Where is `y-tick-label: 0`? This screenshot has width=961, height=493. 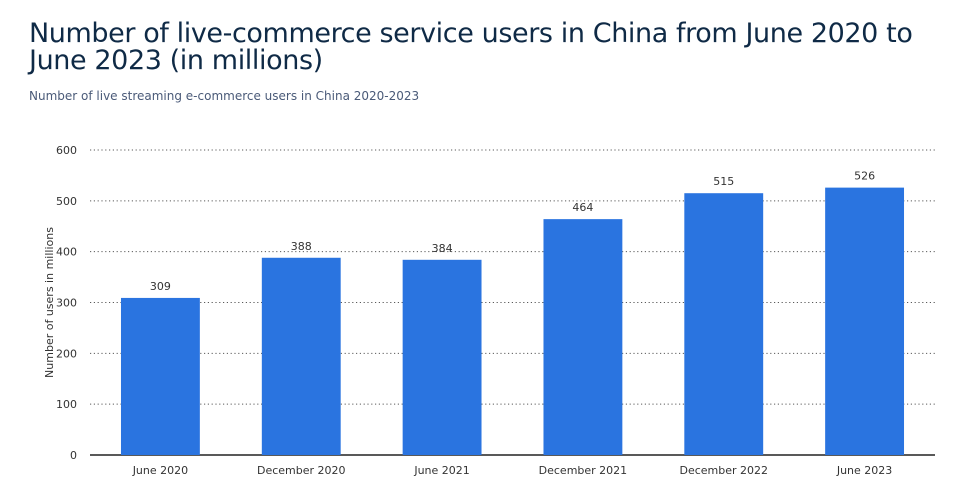 y-tick-label: 0 is located at coordinates (73, 455).